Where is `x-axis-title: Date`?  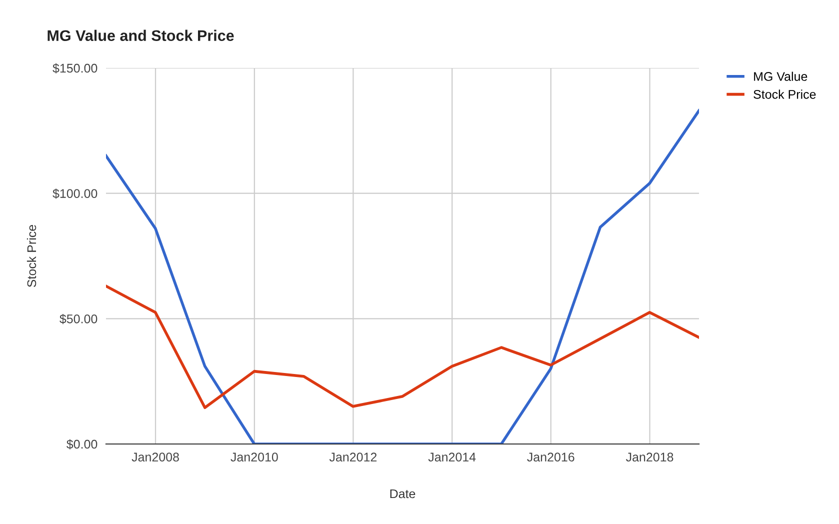
x-axis-title: Date is located at coordinates (403, 493).